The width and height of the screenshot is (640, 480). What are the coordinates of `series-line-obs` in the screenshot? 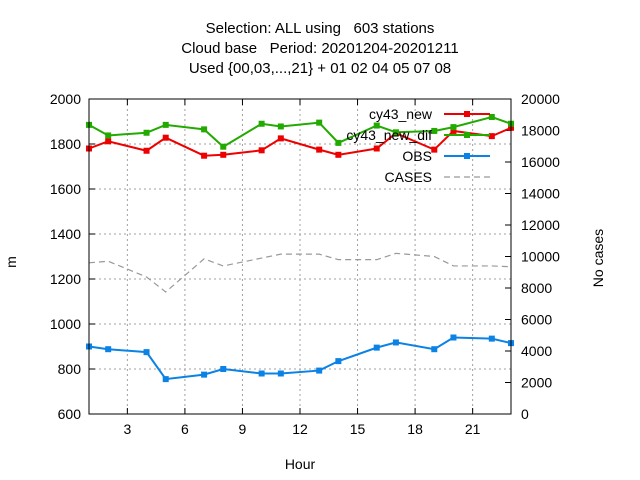 It's located at (300, 358).